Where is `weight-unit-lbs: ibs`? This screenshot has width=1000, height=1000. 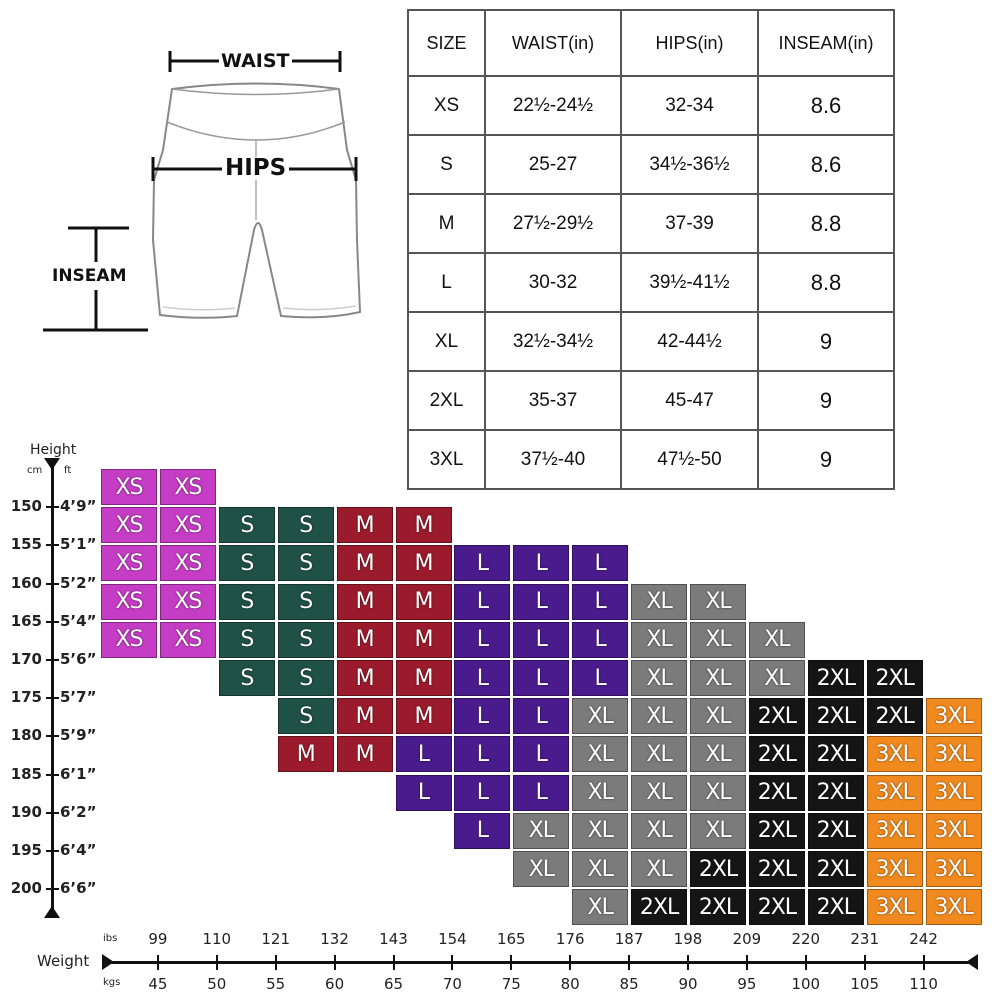 weight-unit-lbs: ibs is located at coordinates (110, 938).